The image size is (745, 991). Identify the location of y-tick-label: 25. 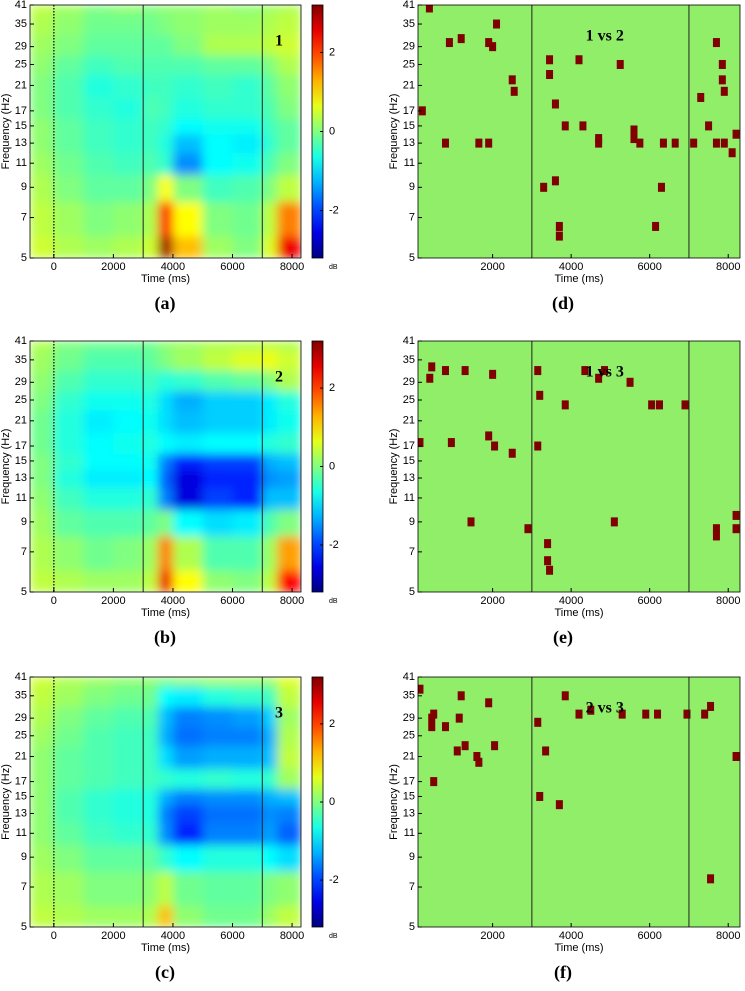
(409, 64).